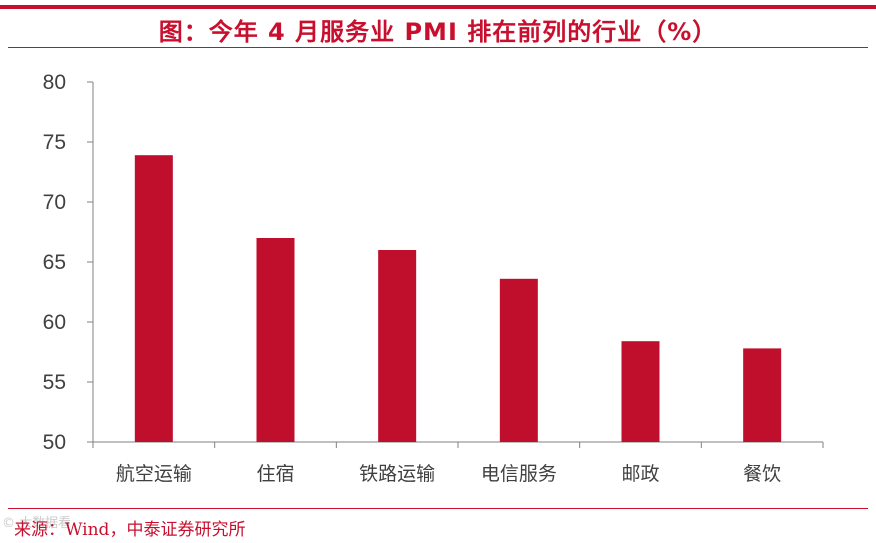 The width and height of the screenshot is (876, 543). What do you see at coordinates (519, 474) in the screenshot?
I see `x-category-label: 电信服务` at bounding box center [519, 474].